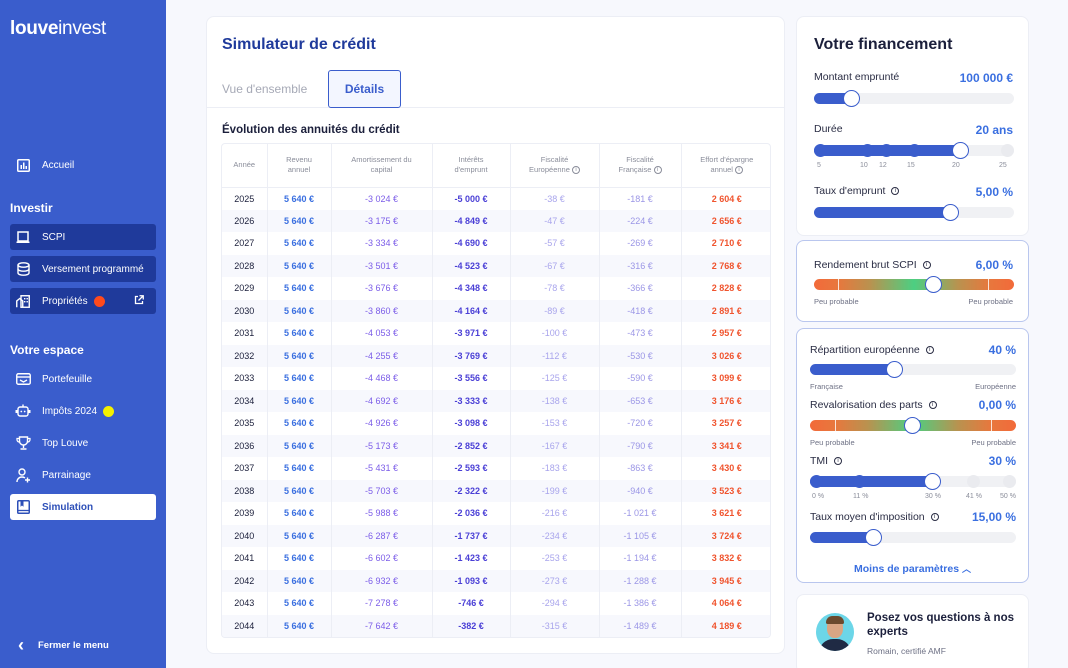 The width and height of the screenshot is (1068, 668). I want to click on close-menu-button: ‹ Fermer le menu, so click(63, 645).